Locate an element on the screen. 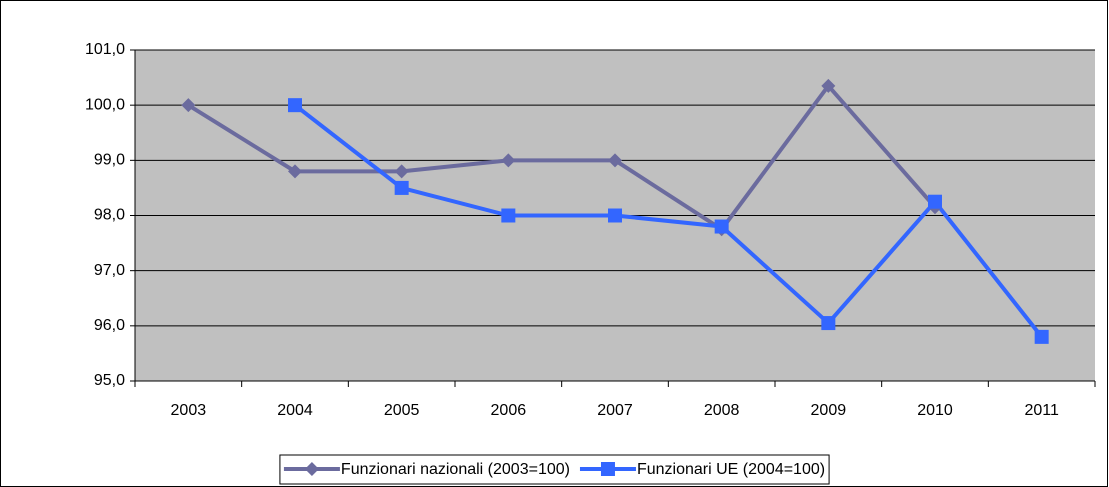 The image size is (1109, 487). x-tick-label: 2009 is located at coordinates (829, 410).